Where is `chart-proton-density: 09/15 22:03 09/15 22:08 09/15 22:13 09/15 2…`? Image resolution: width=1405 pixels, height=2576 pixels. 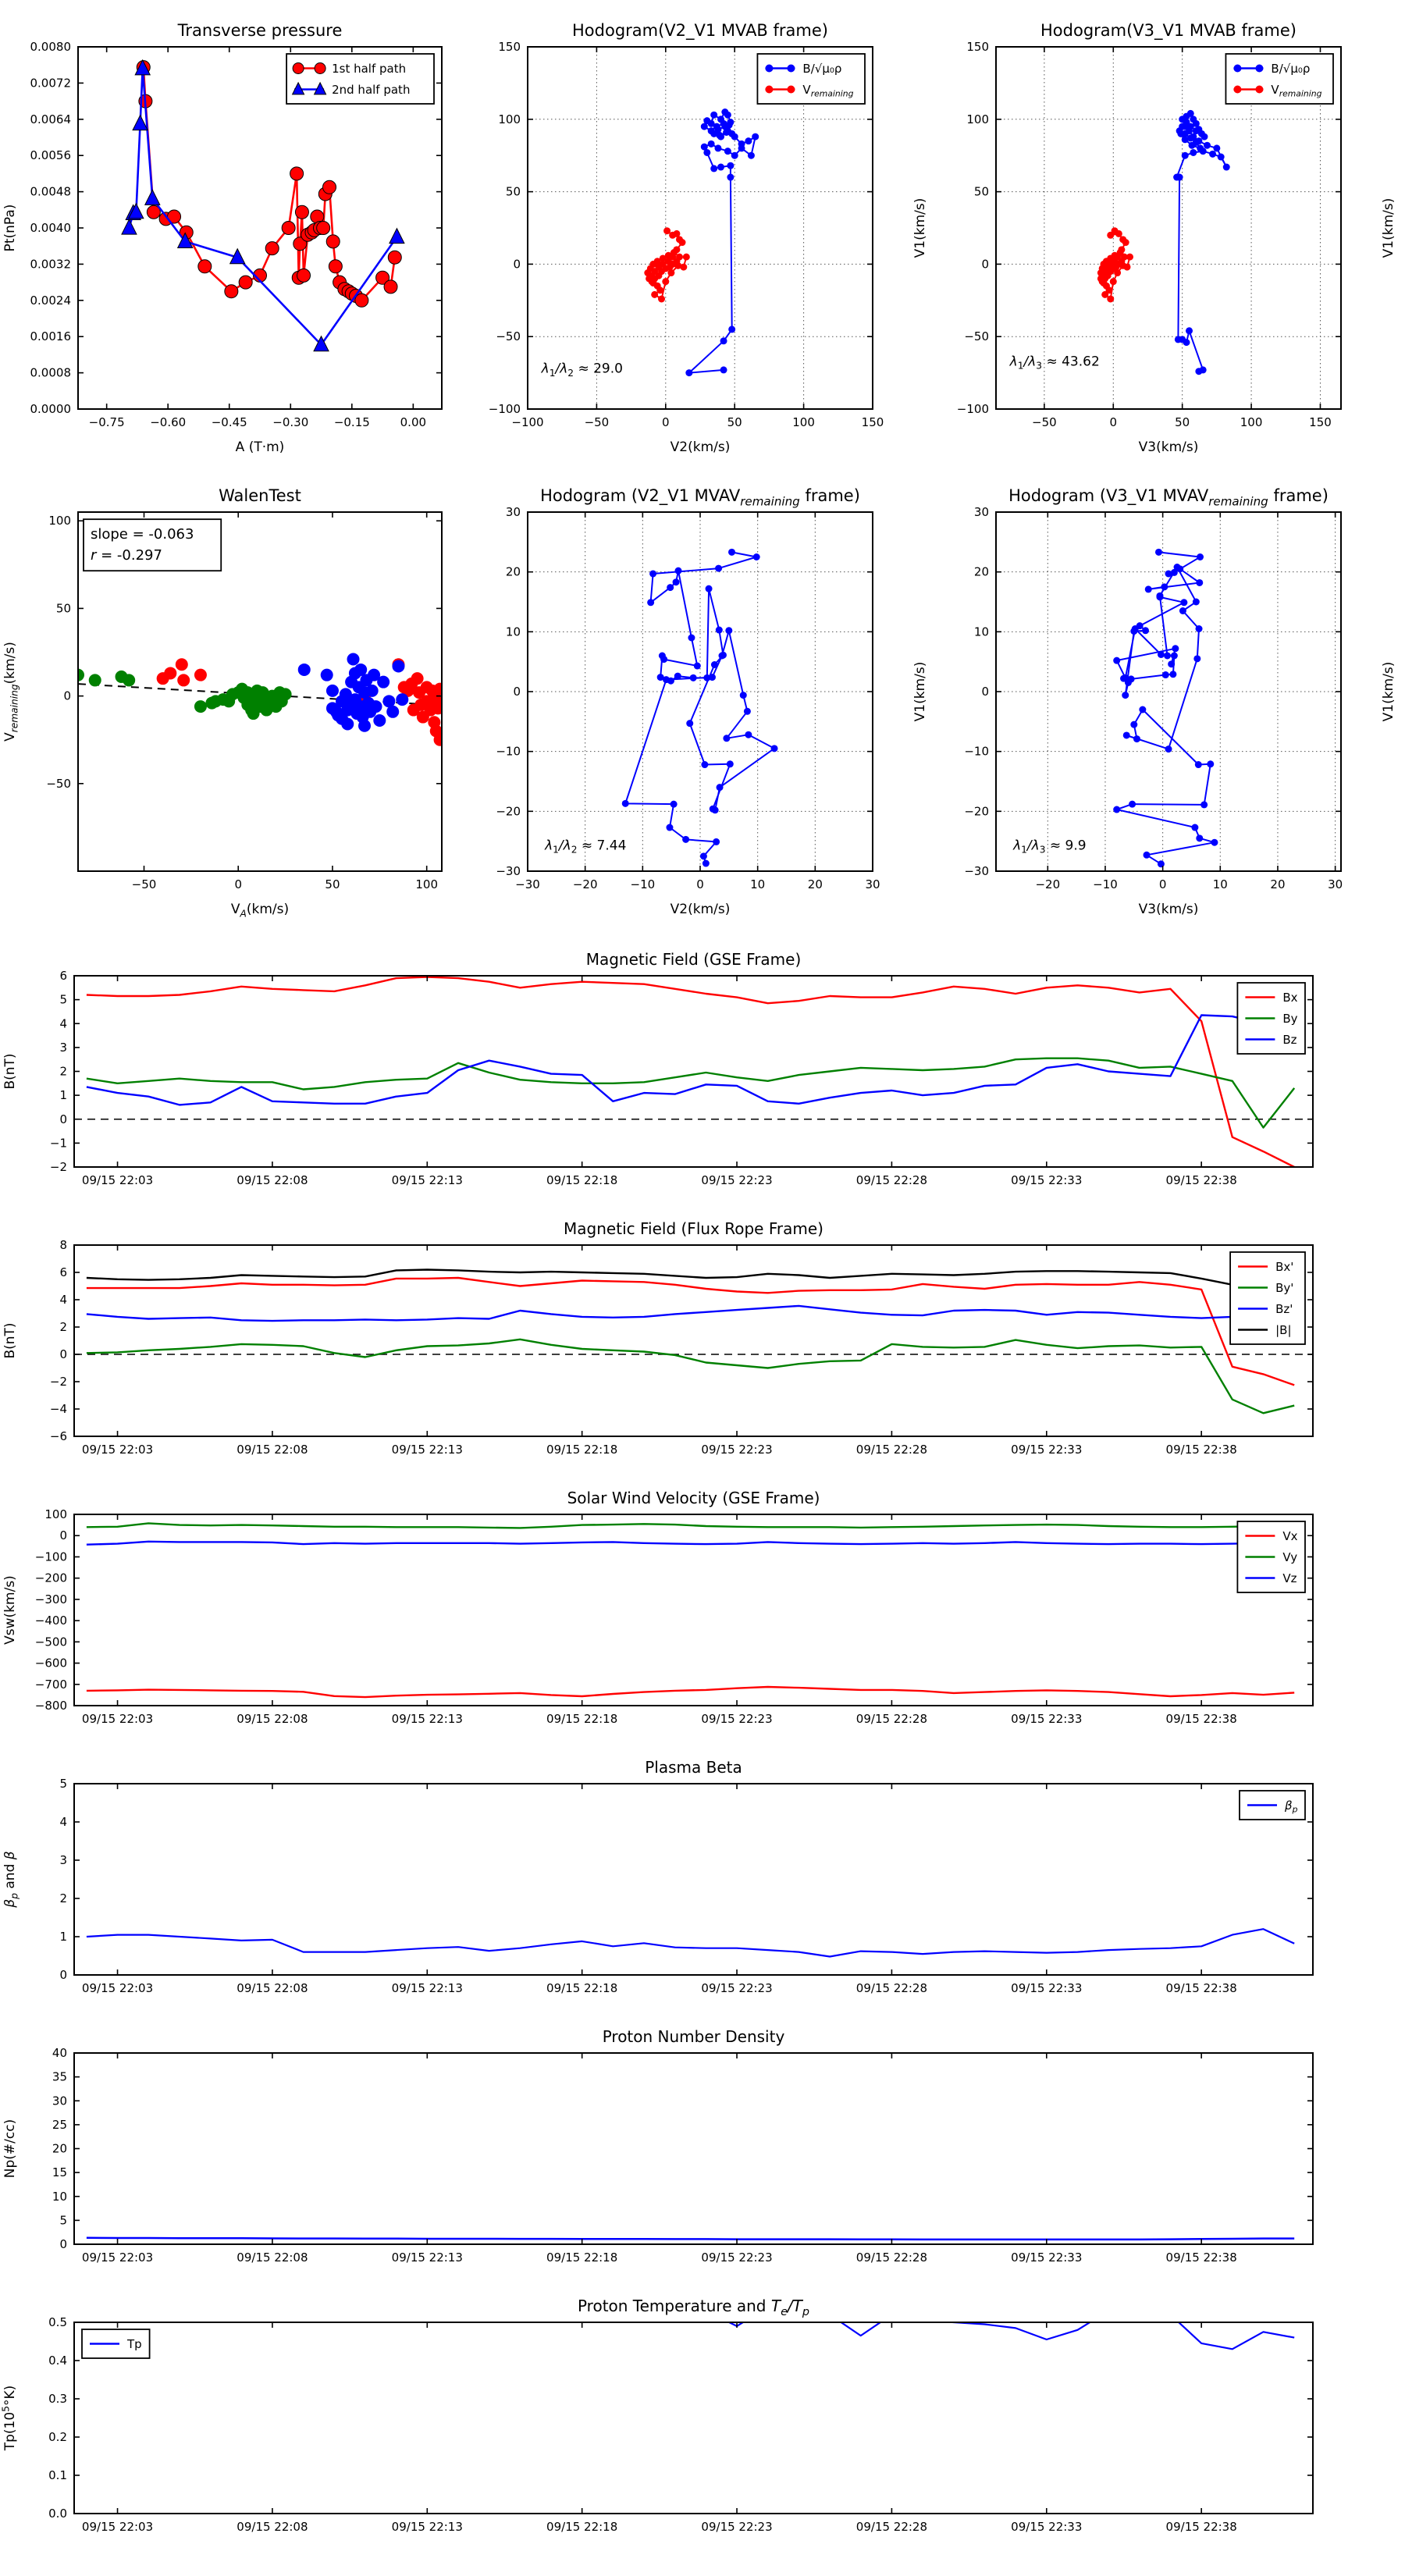
chart-proton-density: 09/15 22:03 09/15 22:08 09/15 22:13 09/15 2… is located at coordinates (703, 2147).